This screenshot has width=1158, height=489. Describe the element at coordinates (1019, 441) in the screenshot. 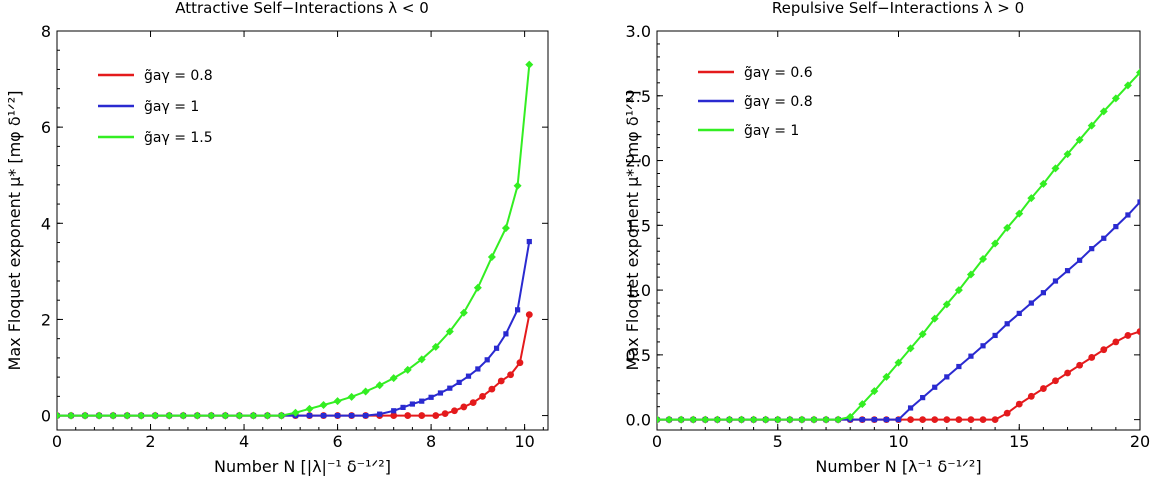

I see `x-tick-label: 15` at that location.